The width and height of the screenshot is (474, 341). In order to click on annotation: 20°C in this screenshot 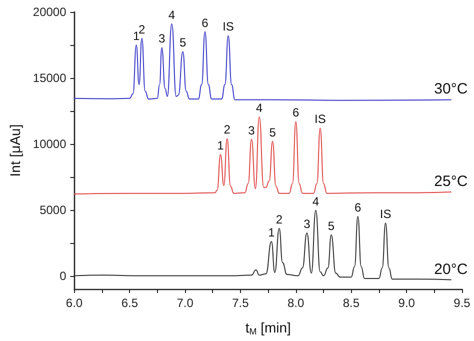, I will do `click(451, 269)`.